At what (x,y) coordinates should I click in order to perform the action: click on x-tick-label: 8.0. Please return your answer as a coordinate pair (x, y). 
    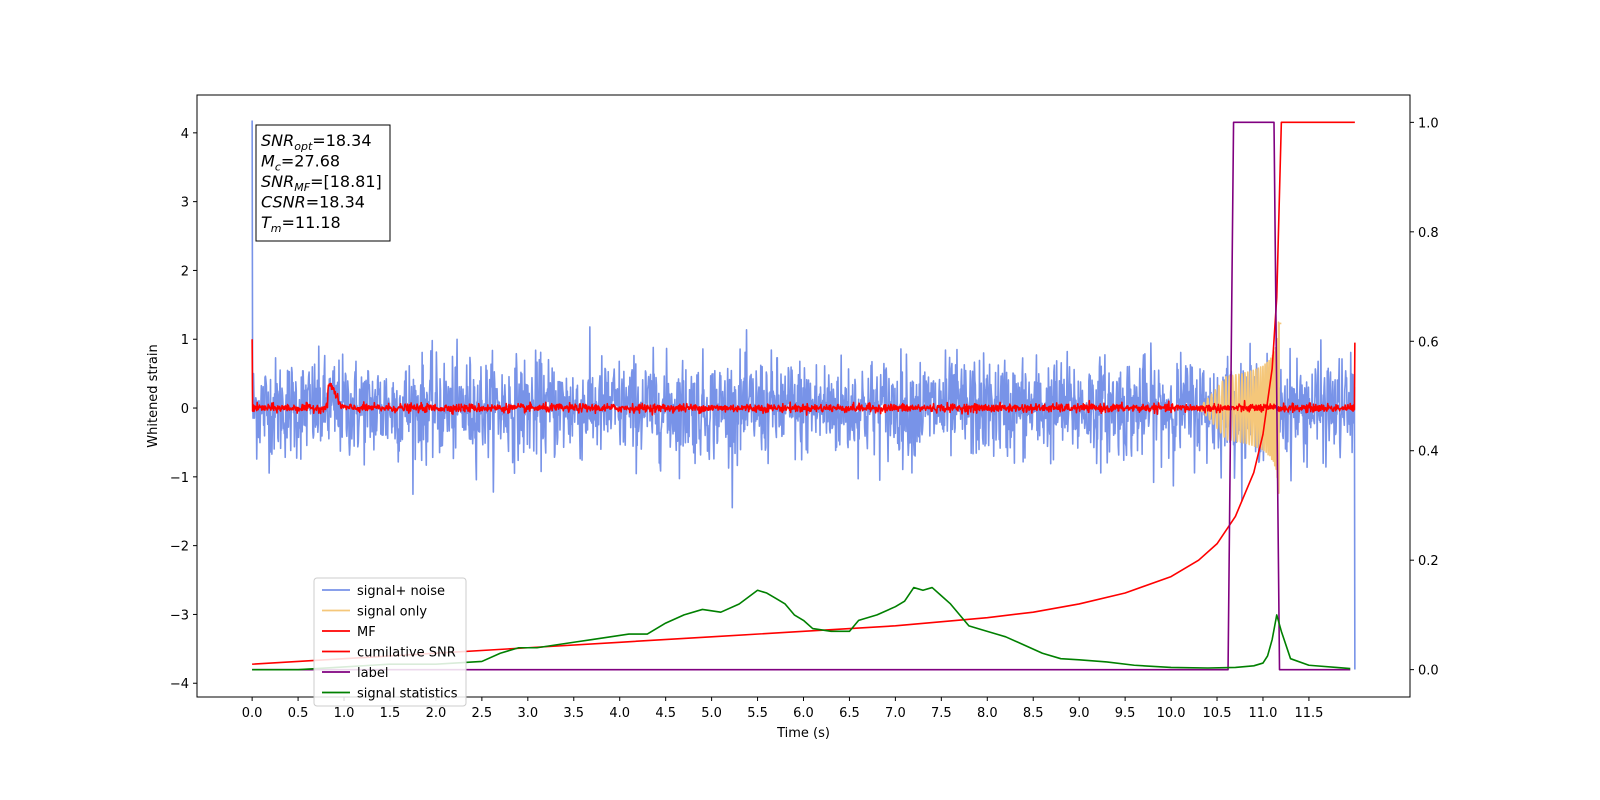
    Looking at the image, I should click on (987, 713).